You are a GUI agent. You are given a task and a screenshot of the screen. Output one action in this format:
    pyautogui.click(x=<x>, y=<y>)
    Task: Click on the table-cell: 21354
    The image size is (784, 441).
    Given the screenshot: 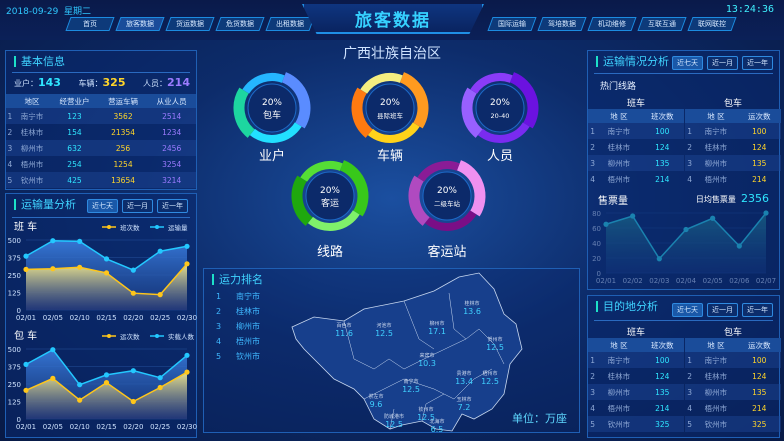 What is the action you would take?
    pyautogui.click(x=123, y=132)
    